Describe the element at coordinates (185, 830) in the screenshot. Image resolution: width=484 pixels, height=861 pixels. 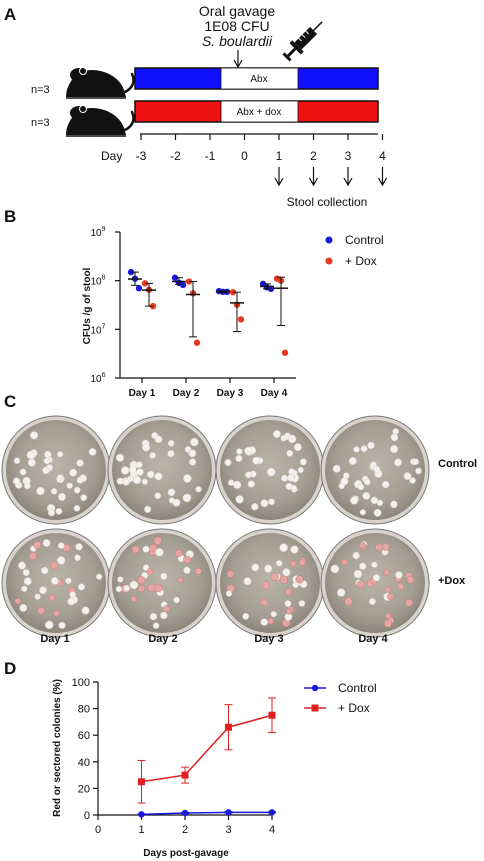
I see `panel-d-xtick-label: 2` at that location.